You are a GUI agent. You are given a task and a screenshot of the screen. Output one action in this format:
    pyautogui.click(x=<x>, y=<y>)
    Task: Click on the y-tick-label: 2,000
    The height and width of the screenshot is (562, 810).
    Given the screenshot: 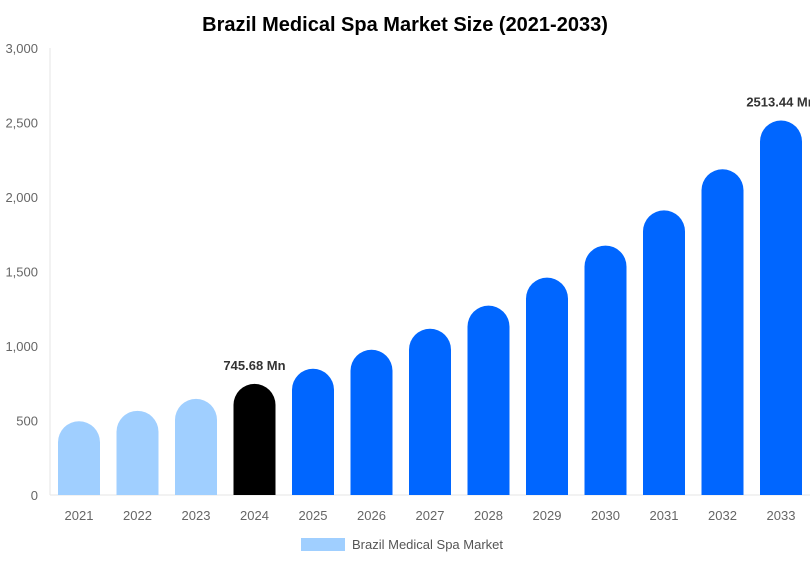 What is the action you would take?
    pyautogui.click(x=21, y=197)
    